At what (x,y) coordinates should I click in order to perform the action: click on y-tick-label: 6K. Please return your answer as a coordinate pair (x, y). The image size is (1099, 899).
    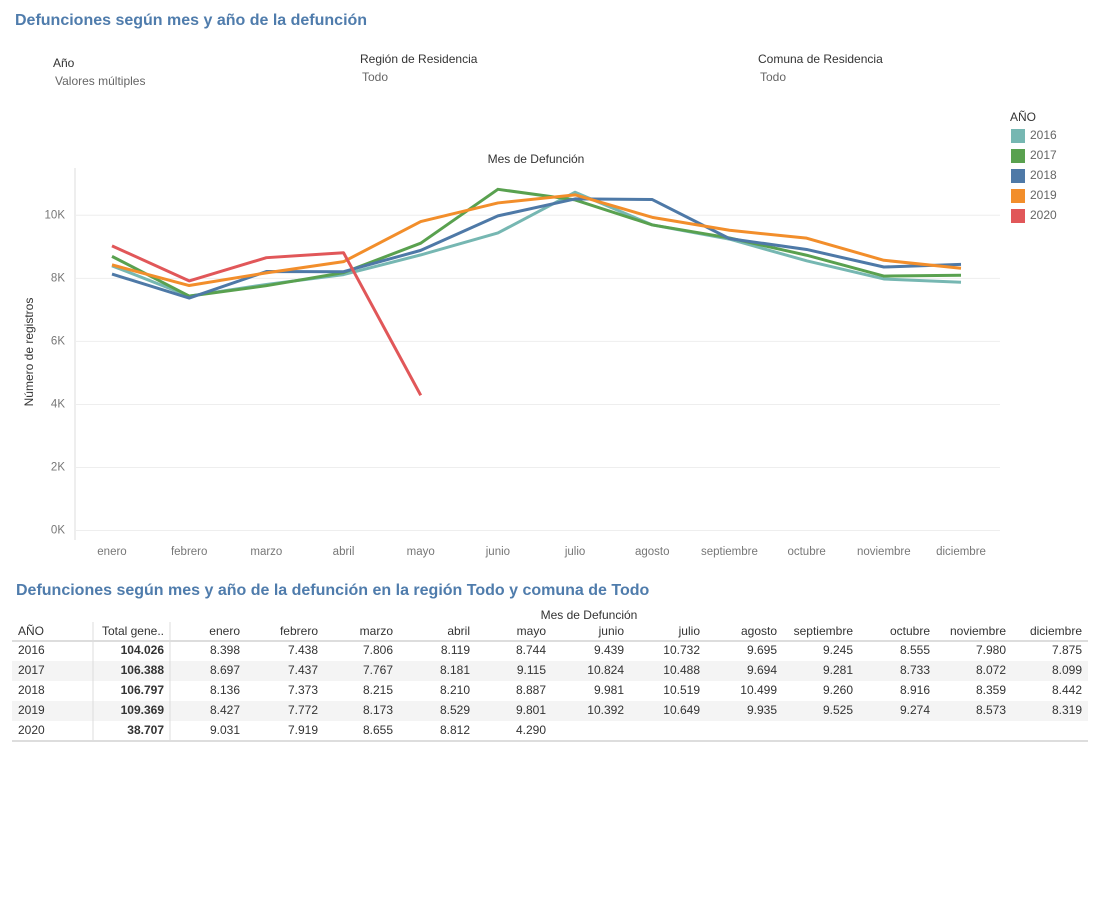
    Looking at the image, I should click on (58, 341).